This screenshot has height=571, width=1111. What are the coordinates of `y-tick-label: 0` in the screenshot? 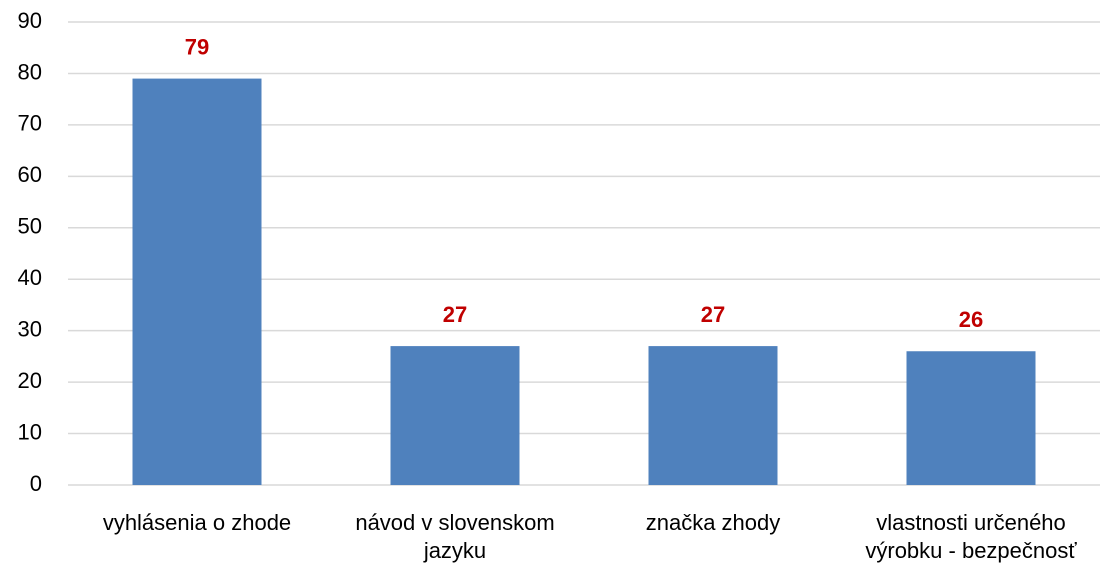 It's located at (36, 483).